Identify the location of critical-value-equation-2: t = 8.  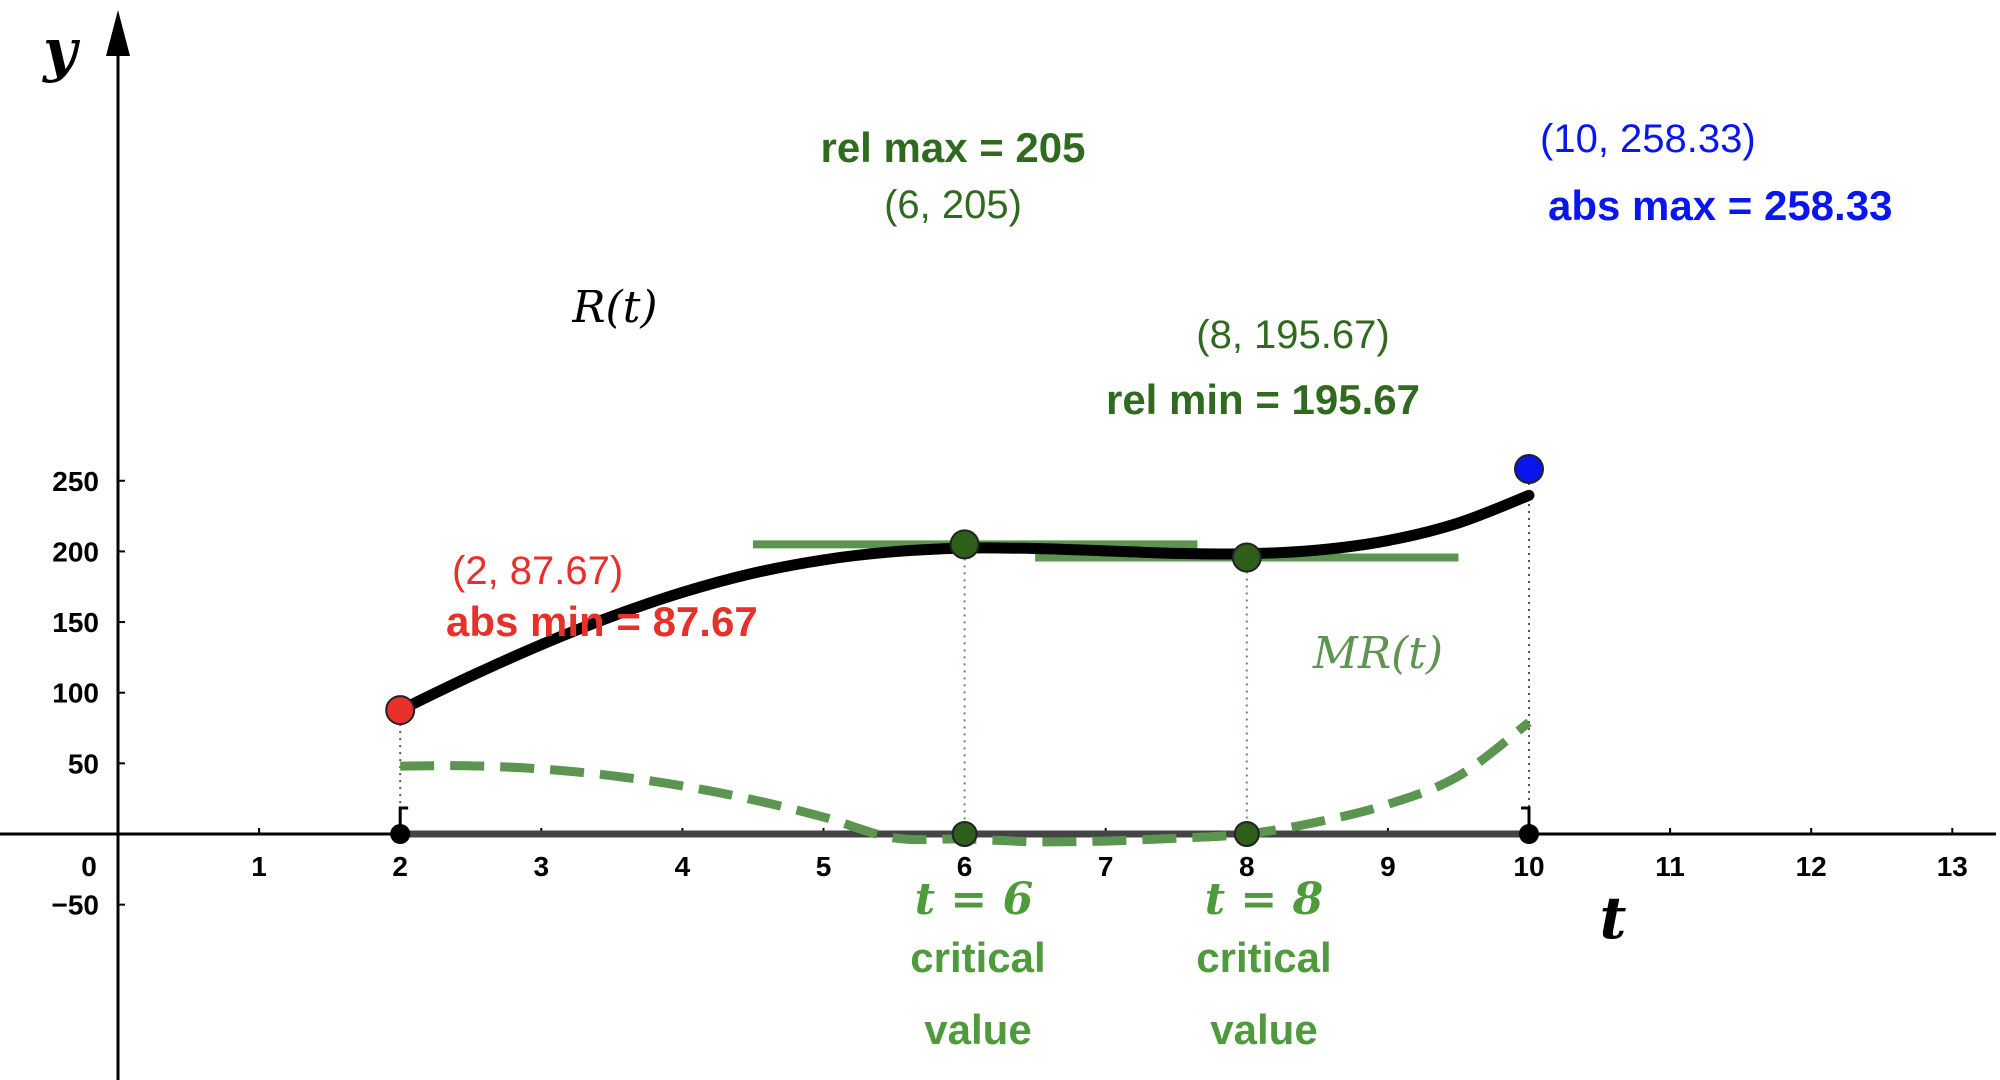
(1264, 899).